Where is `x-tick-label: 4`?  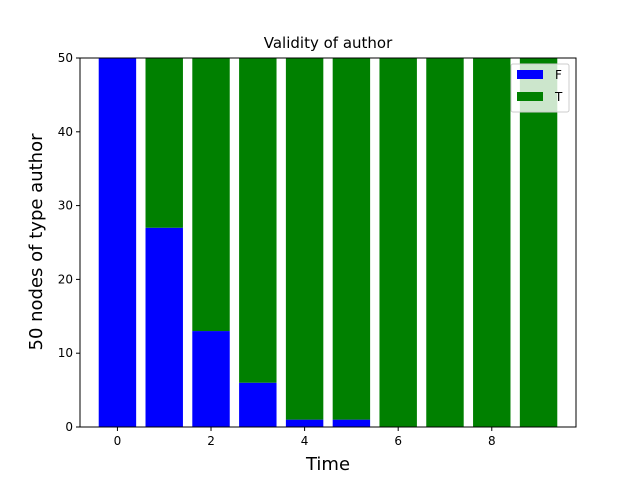
x-tick-label: 4 is located at coordinates (305, 441).